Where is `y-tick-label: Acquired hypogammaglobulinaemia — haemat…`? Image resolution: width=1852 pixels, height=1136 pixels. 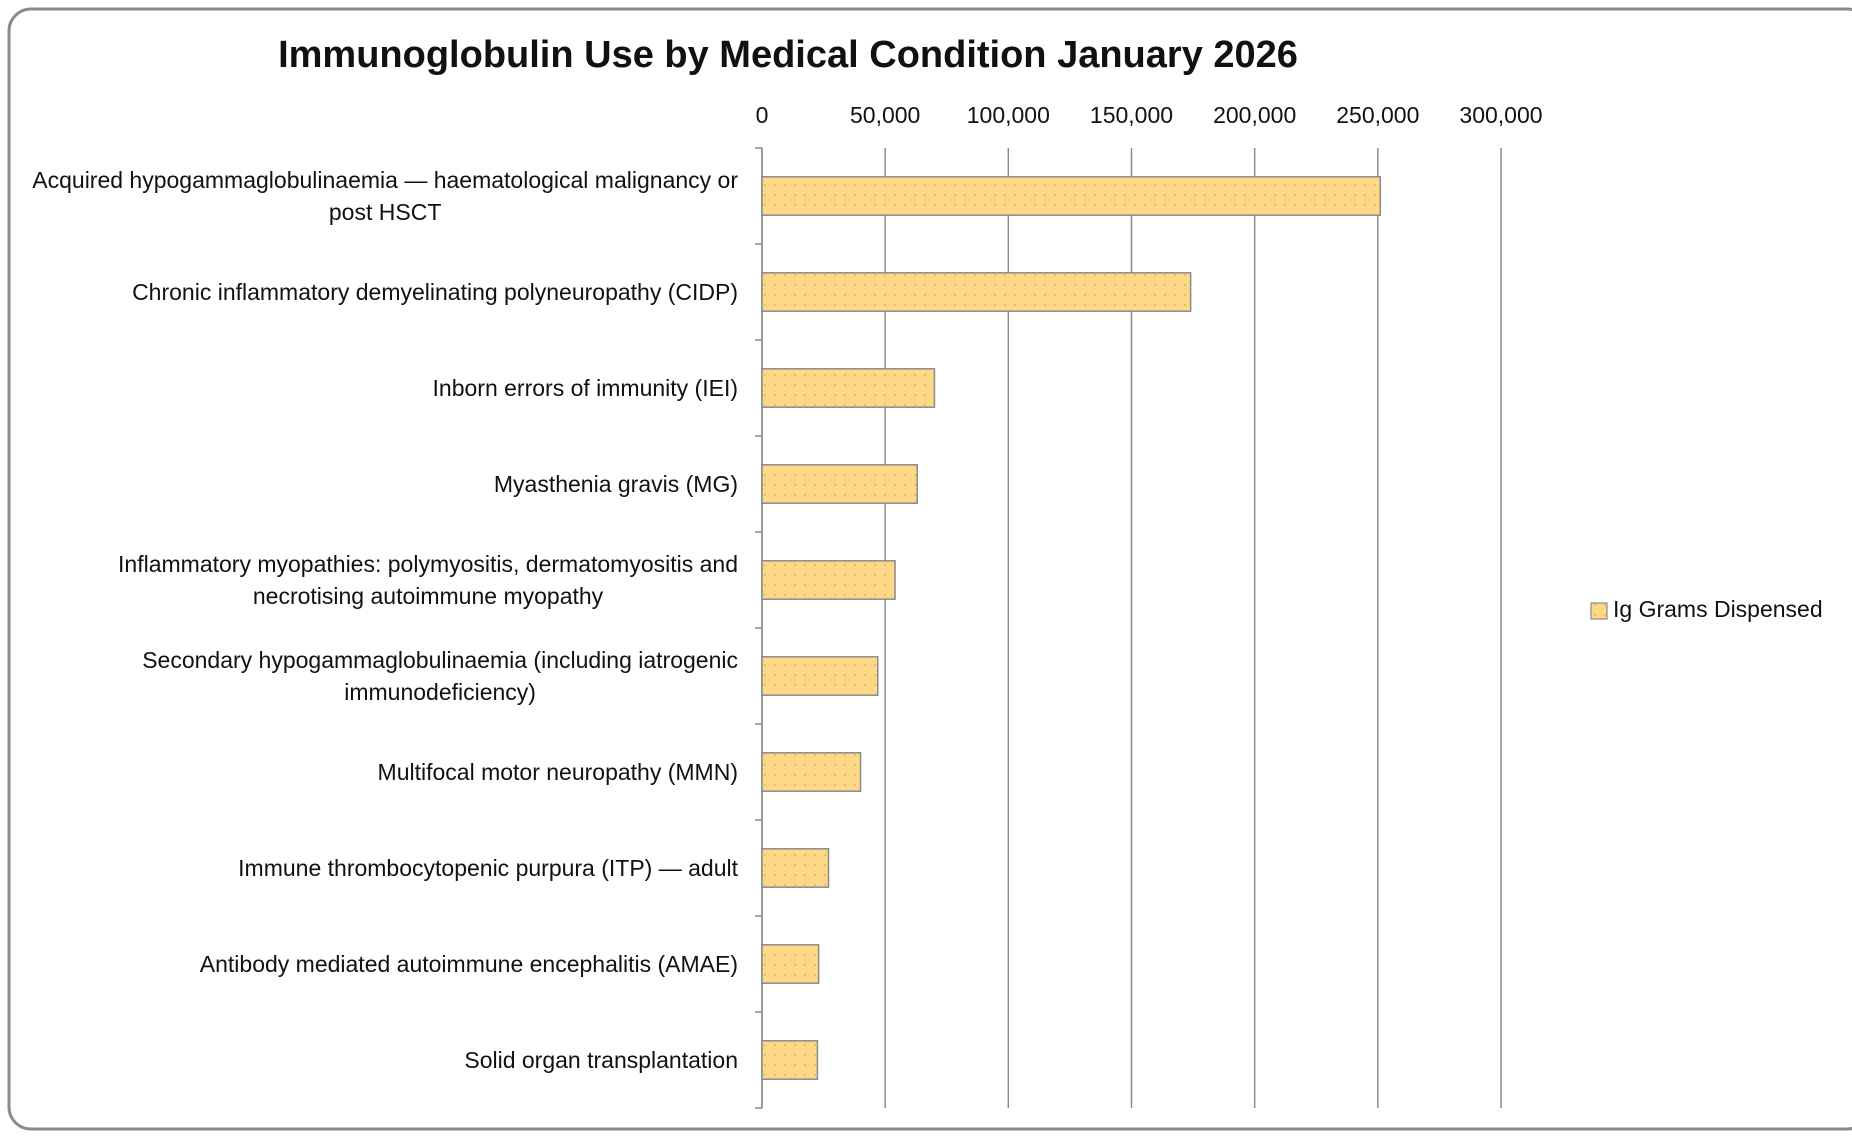
y-tick-label: Acquired hypogammaglobulinaemia — haemat… is located at coordinates (385, 196).